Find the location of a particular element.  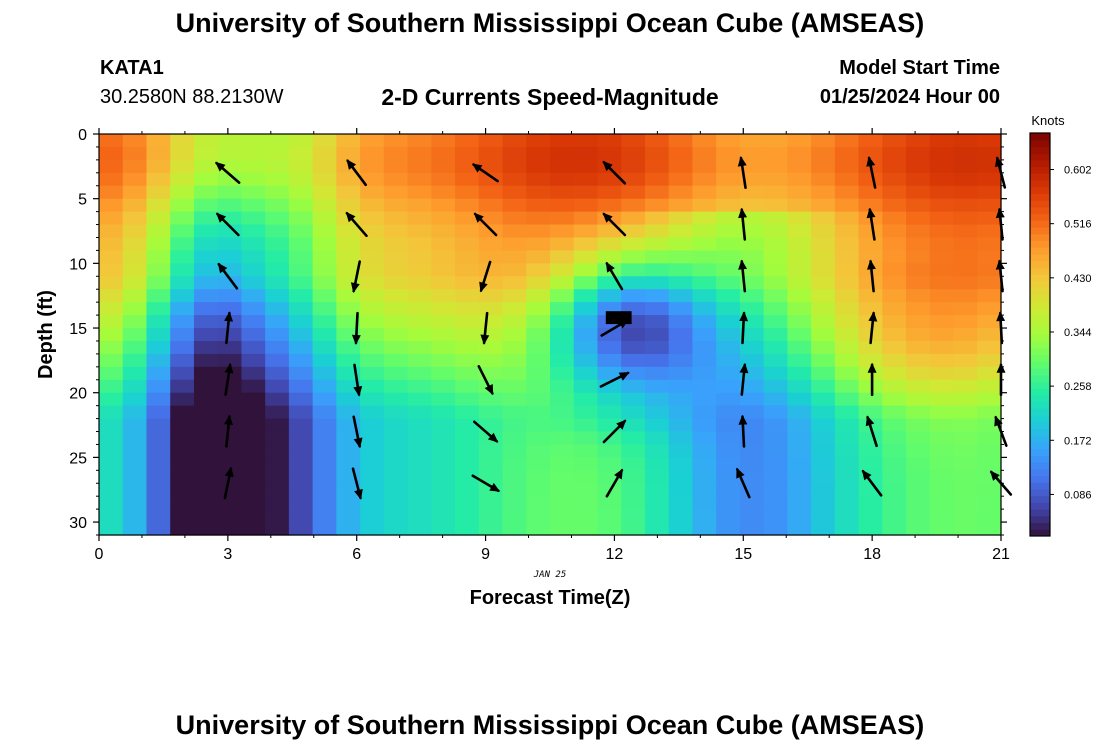

colorbar-tick-label: 0.430 is located at coordinates (1078, 279).